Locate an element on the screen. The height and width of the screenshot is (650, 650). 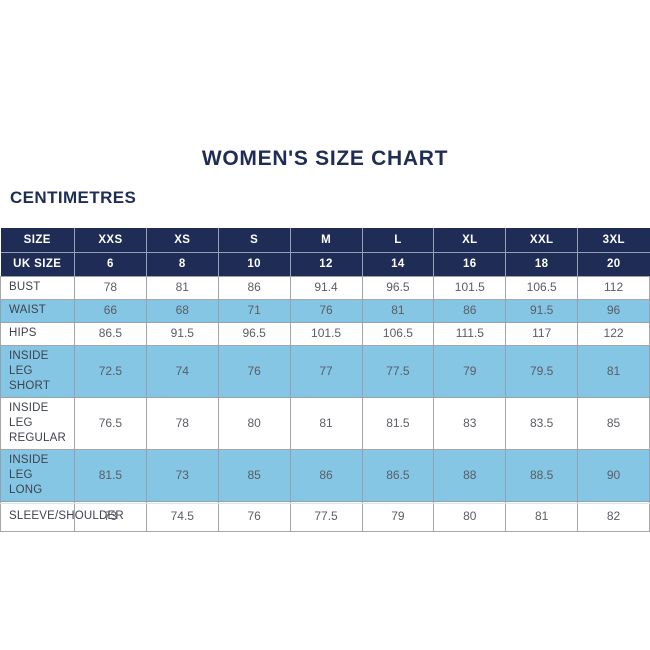
table-row: BUST 78 81 86 91.4 96.5 101.5 106.5 112 is located at coordinates (325, 287).